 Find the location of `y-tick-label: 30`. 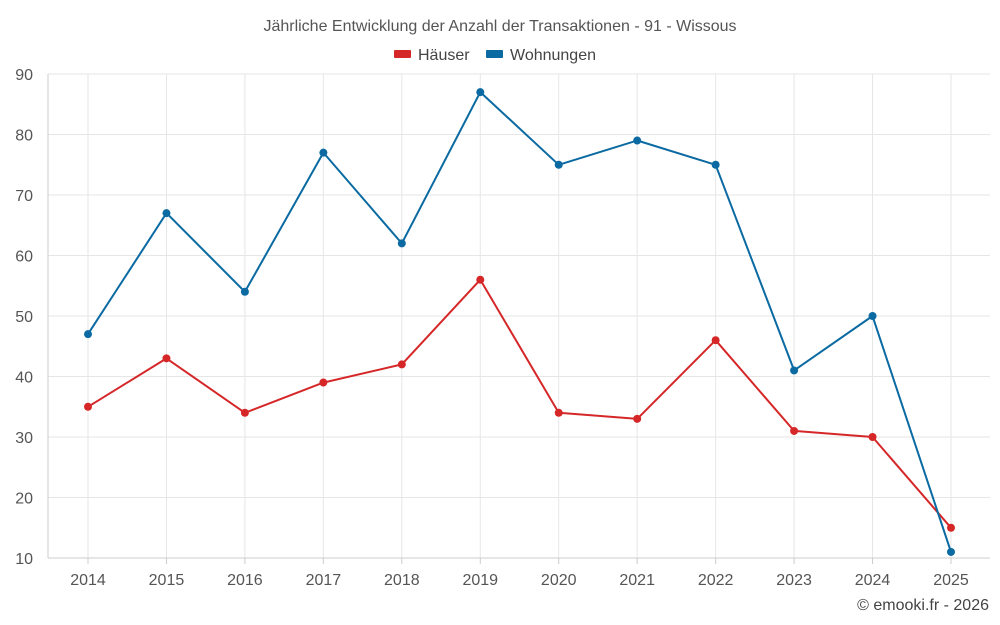

y-tick-label: 30 is located at coordinates (24, 438).